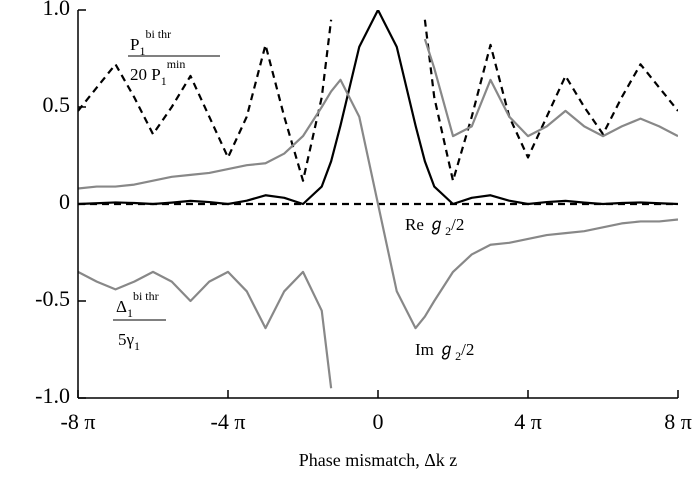 This screenshot has width=700, height=480. I want to click on annotation-part: Re ℊ, so click(425, 225).